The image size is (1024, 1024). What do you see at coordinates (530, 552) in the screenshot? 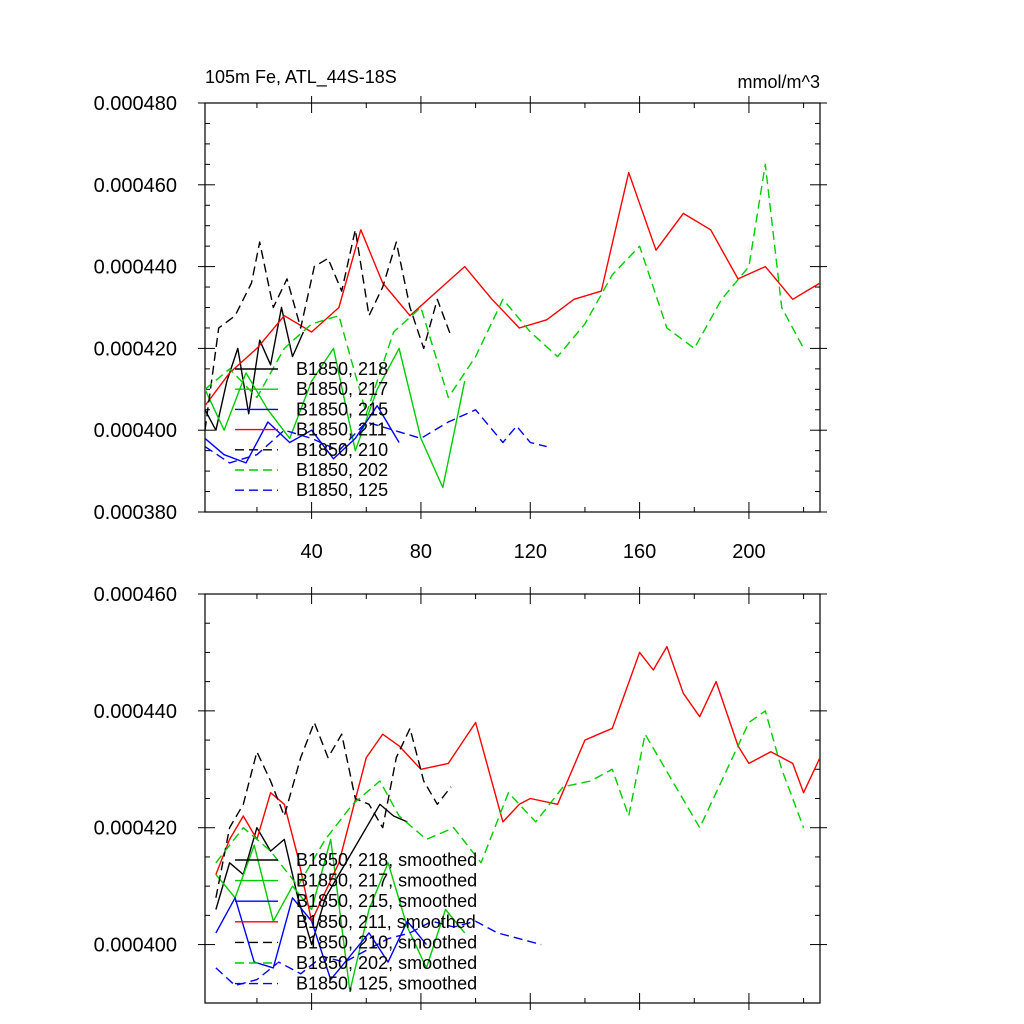
I see `top-xtick-label: 120` at bounding box center [530, 552].